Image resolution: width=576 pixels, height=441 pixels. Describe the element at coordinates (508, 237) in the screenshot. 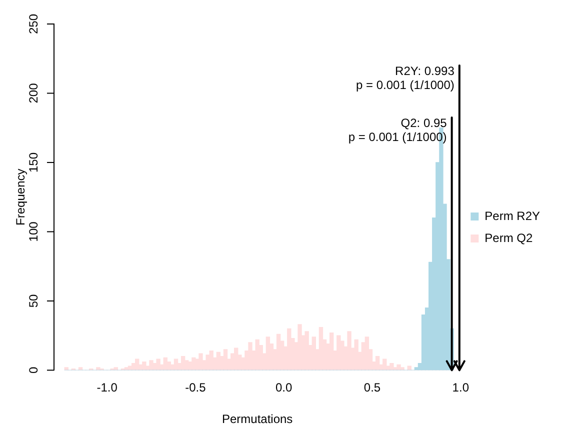

I see `legend-label: Perm Q2` at that location.